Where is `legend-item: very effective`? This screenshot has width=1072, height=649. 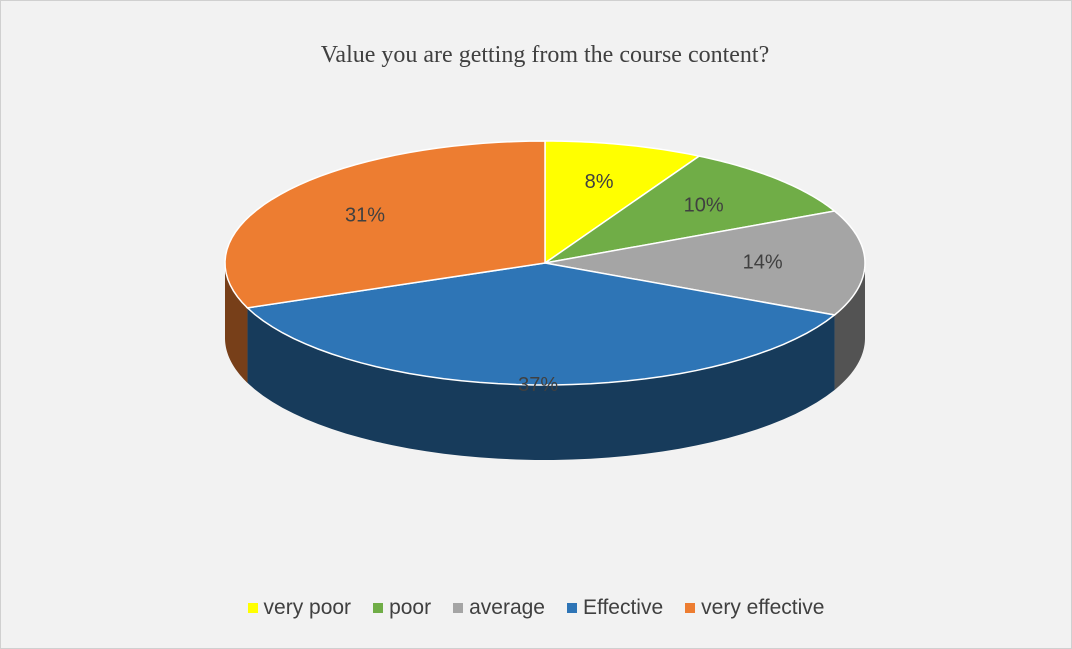 legend-item: very effective is located at coordinates (754, 608).